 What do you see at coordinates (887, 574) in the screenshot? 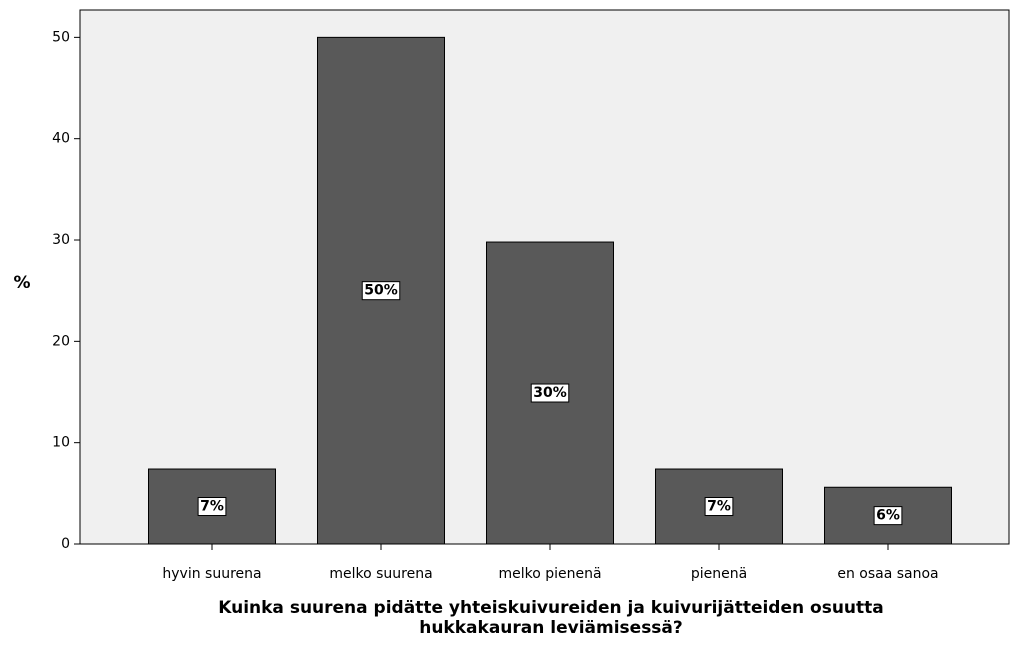
I see `x-tick-label: en osaa sanoa` at bounding box center [887, 574].